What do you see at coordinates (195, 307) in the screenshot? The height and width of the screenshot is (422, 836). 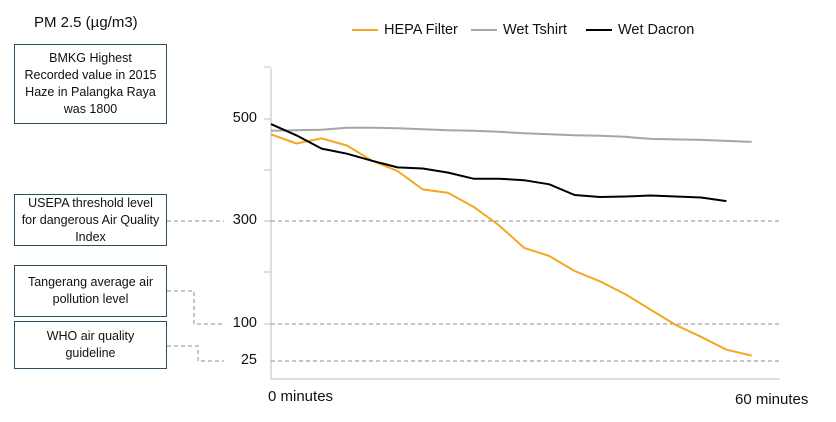 I see `tangerang-leader-line` at bounding box center [195, 307].